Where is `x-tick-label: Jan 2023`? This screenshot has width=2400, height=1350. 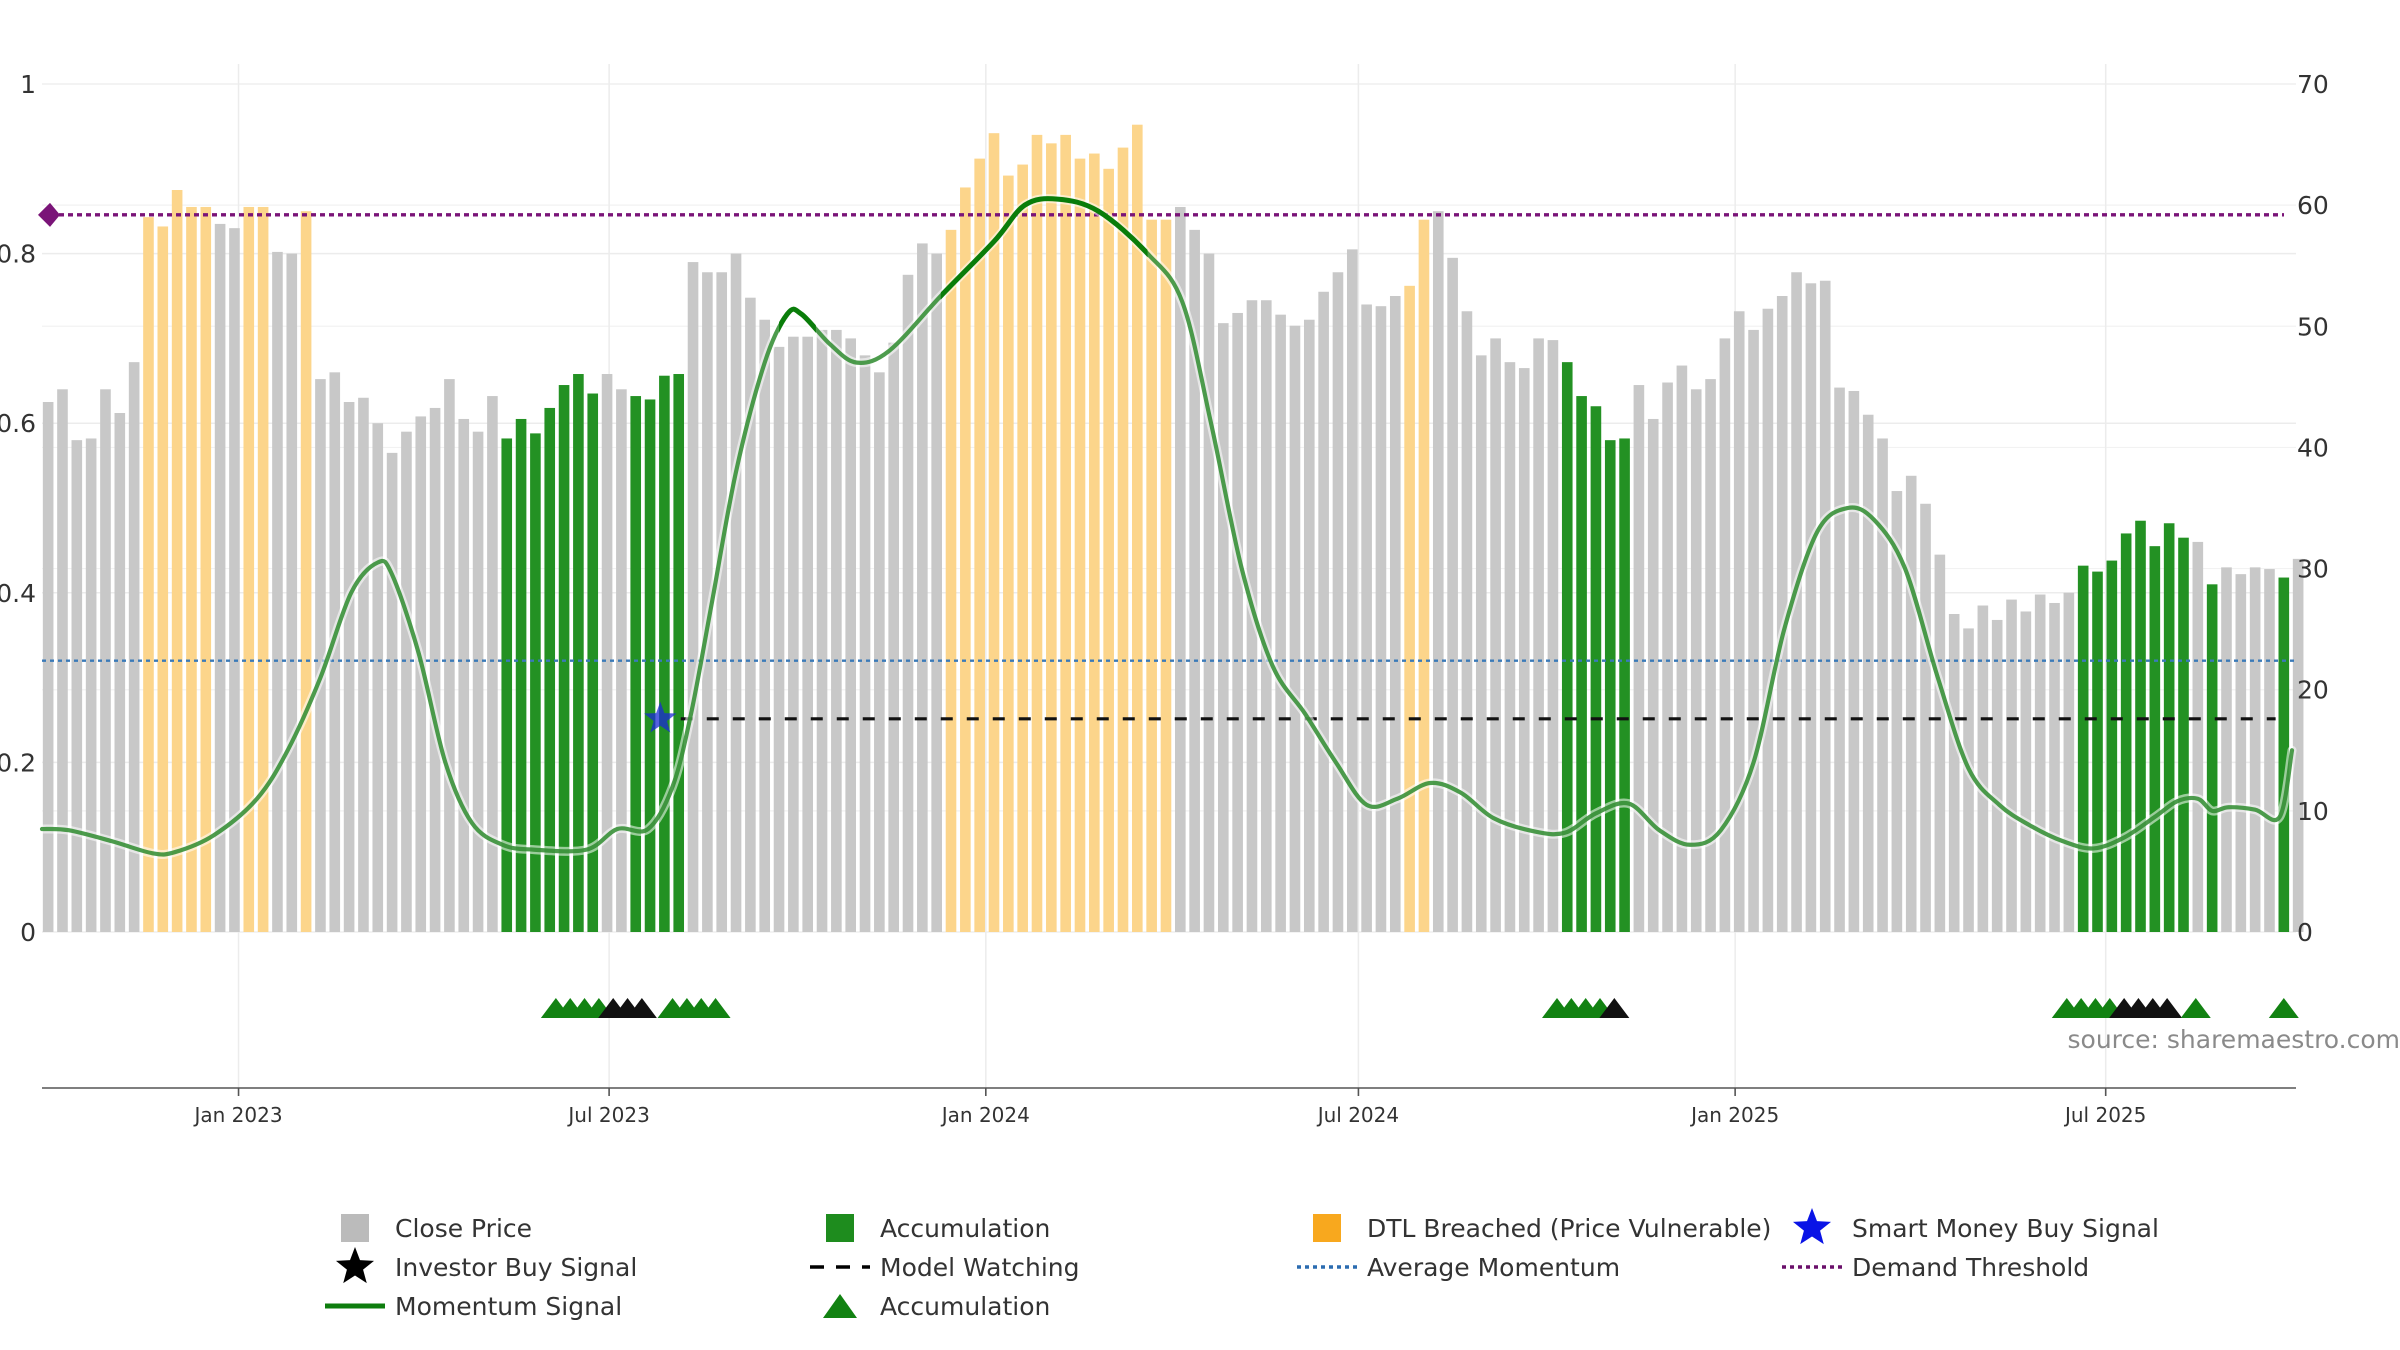 x-tick-label: Jan 2023 is located at coordinates (237, 1115).